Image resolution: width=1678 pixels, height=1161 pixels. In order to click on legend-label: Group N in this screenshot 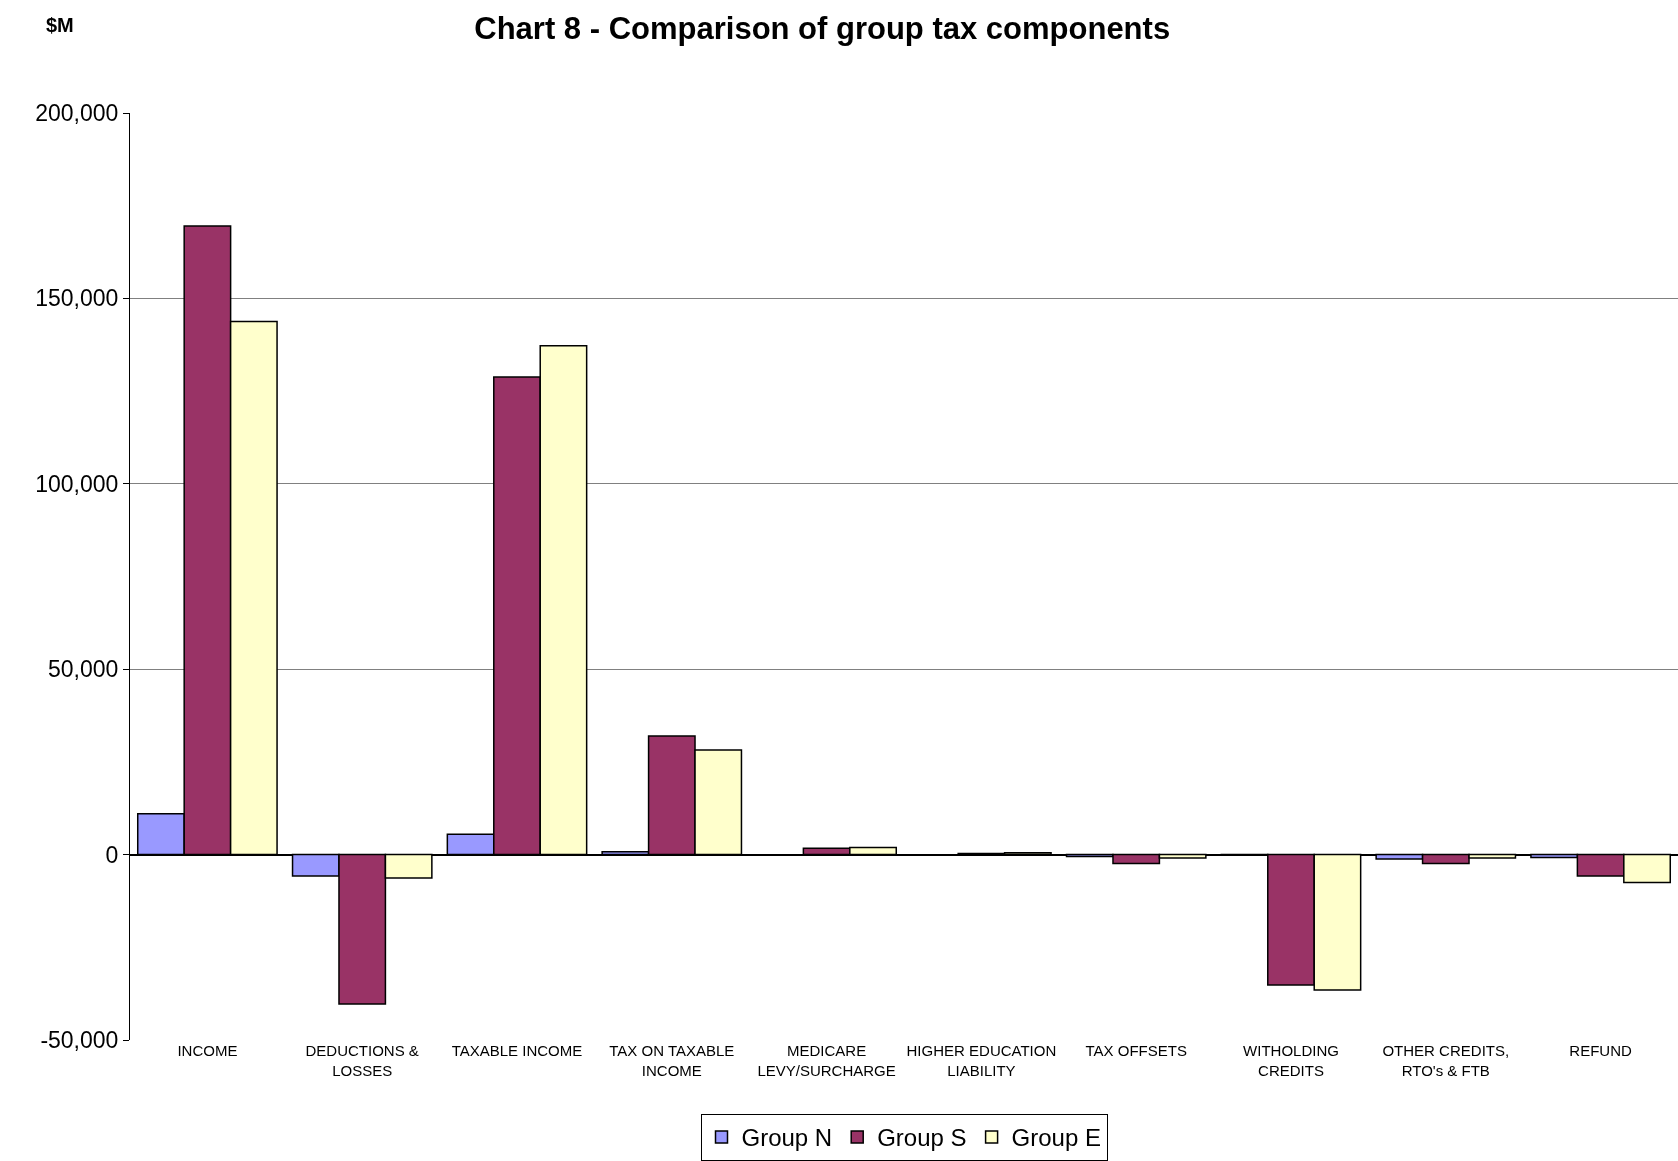, I will do `click(787, 1138)`.